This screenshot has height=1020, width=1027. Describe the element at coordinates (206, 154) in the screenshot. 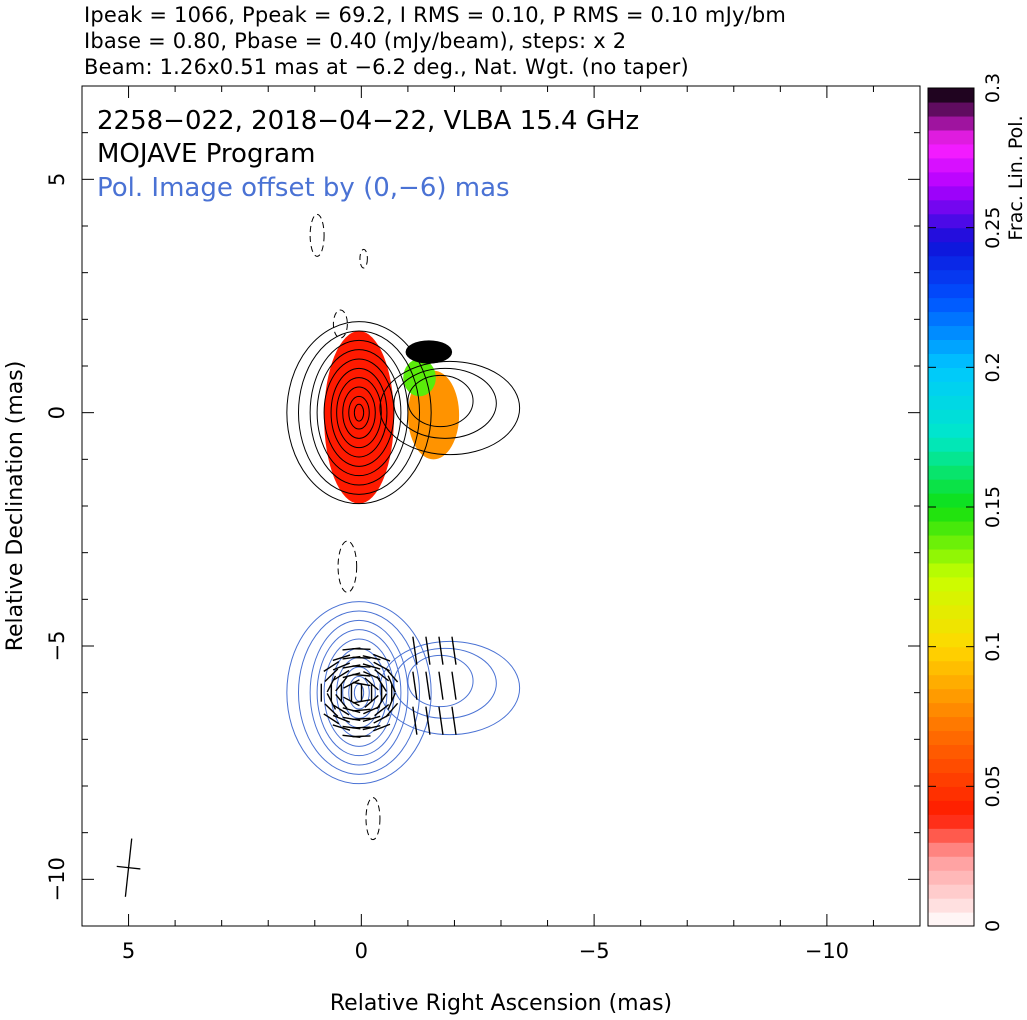

I see `program-annotation: MOJAVE Program` at that location.